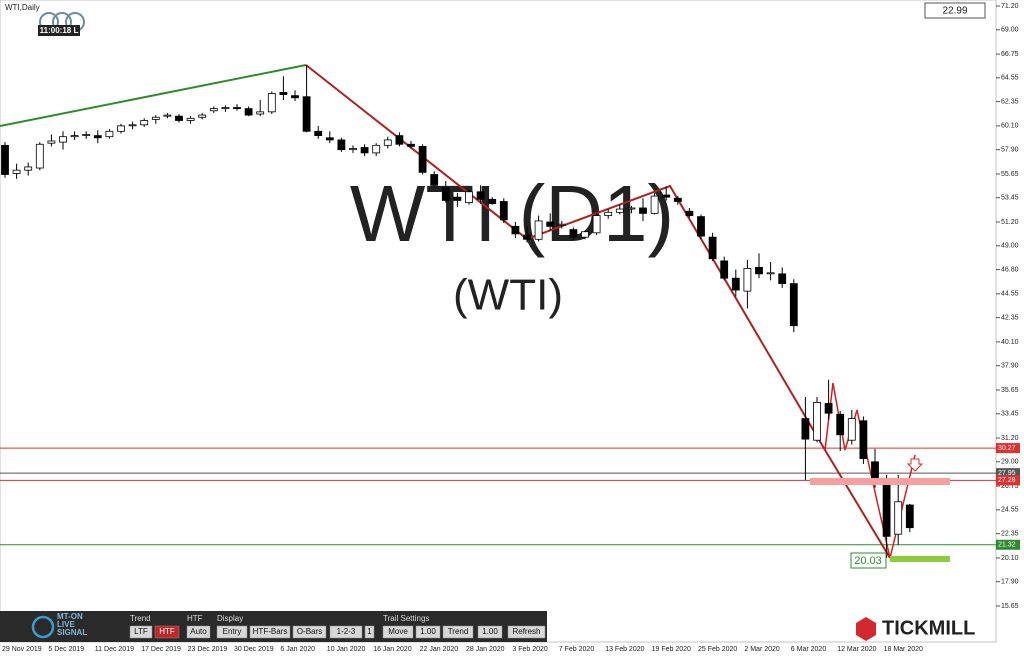 This screenshot has width=1024, height=658. Describe the element at coordinates (161, 649) in the screenshot. I see `x-tick-label: 17 Dec 2019` at that location.